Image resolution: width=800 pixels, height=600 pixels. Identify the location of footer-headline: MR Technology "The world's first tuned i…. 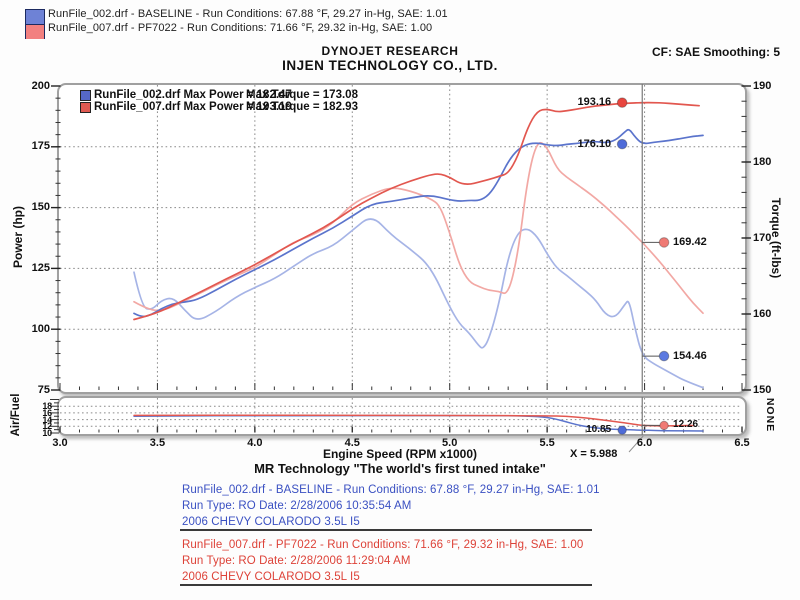
(400, 468).